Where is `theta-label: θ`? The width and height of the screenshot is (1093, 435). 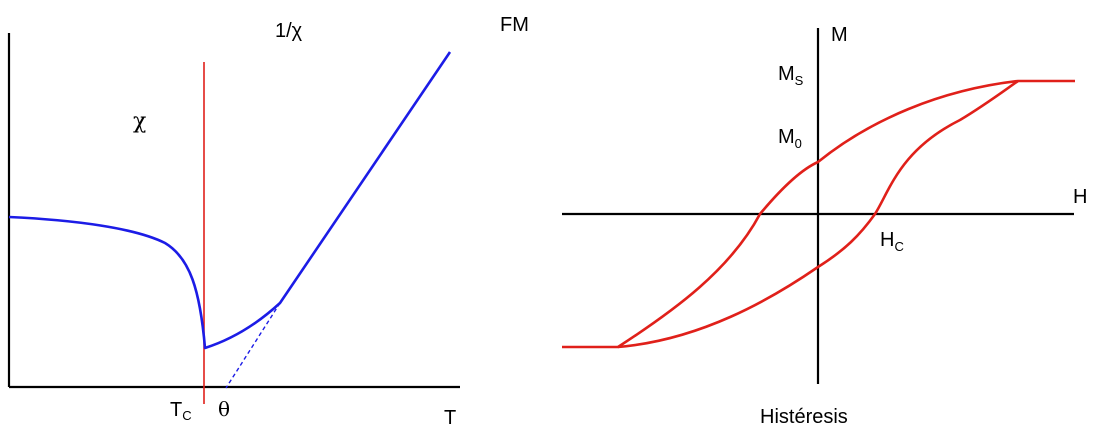 theta-label: θ is located at coordinates (224, 409).